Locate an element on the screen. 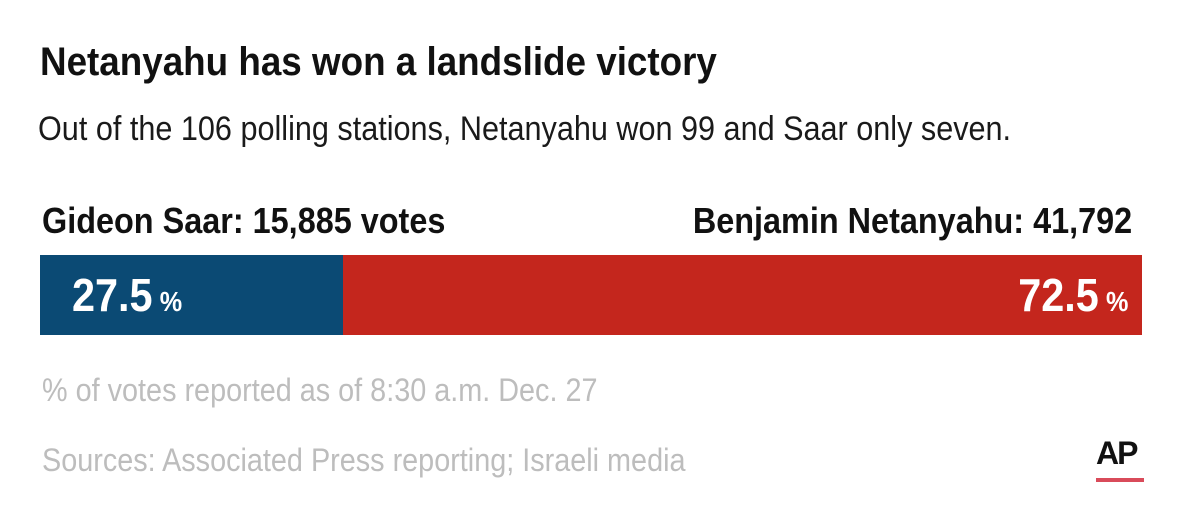  ap-logo: AP is located at coordinates (1120, 459).